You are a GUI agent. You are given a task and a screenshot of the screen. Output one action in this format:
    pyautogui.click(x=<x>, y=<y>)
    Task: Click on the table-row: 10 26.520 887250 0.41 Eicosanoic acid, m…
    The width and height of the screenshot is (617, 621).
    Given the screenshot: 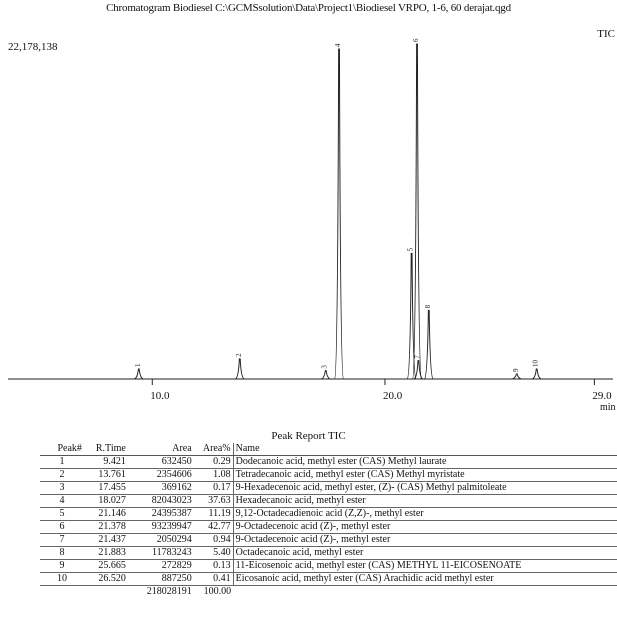 What is the action you would take?
    pyautogui.click(x=328, y=579)
    